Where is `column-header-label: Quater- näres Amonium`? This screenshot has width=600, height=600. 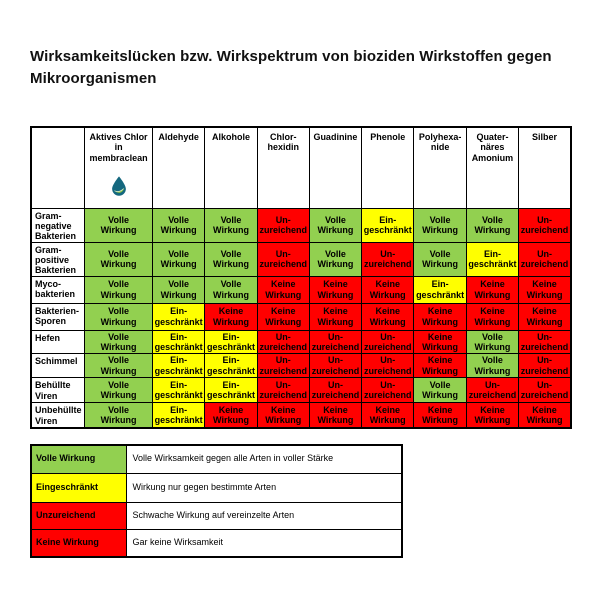
column-header-label: Quater- näres Amonium is located at coordinates (492, 147).